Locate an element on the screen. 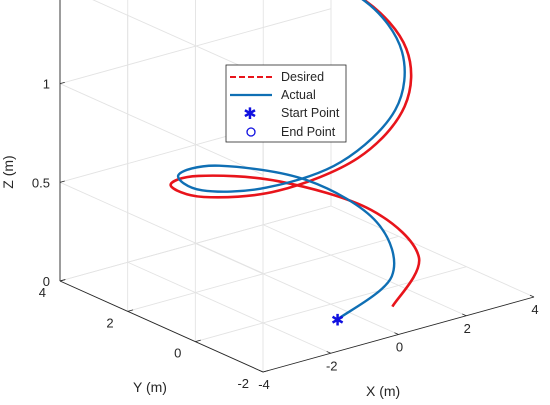 The width and height of the screenshot is (550, 405). legend: Desired Actual ✱ Start Point End Point is located at coordinates (286, 103).